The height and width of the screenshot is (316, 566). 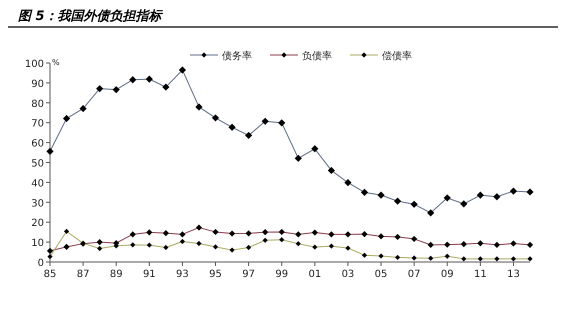 I want to click on y-tick-label: 90, so click(x=37, y=84).